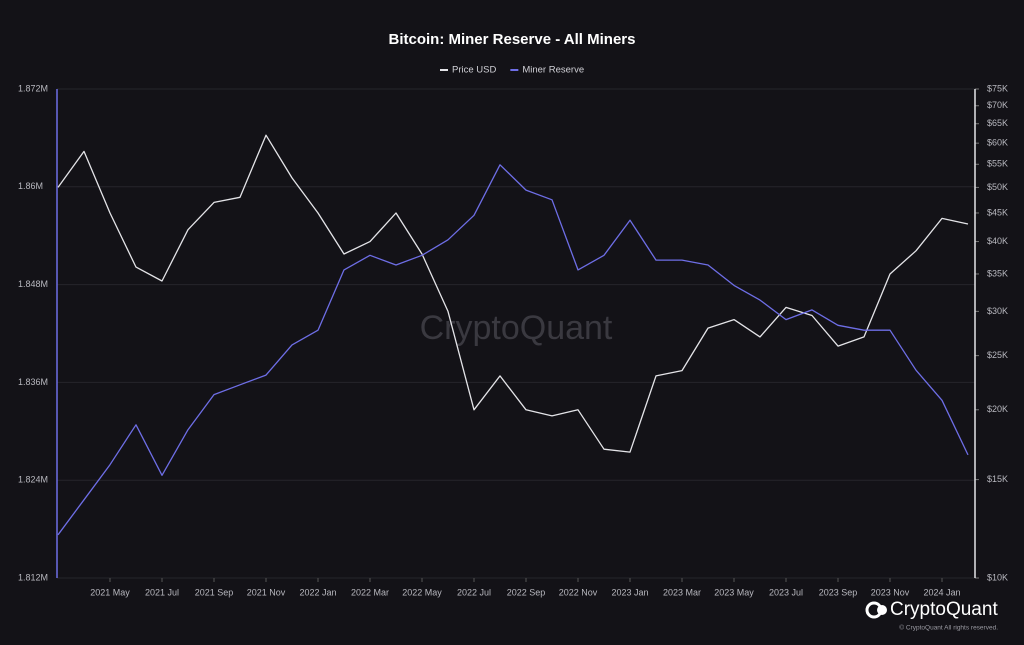  What do you see at coordinates (997, 241) in the screenshot?
I see `y2-tick-label: $40K` at bounding box center [997, 241].